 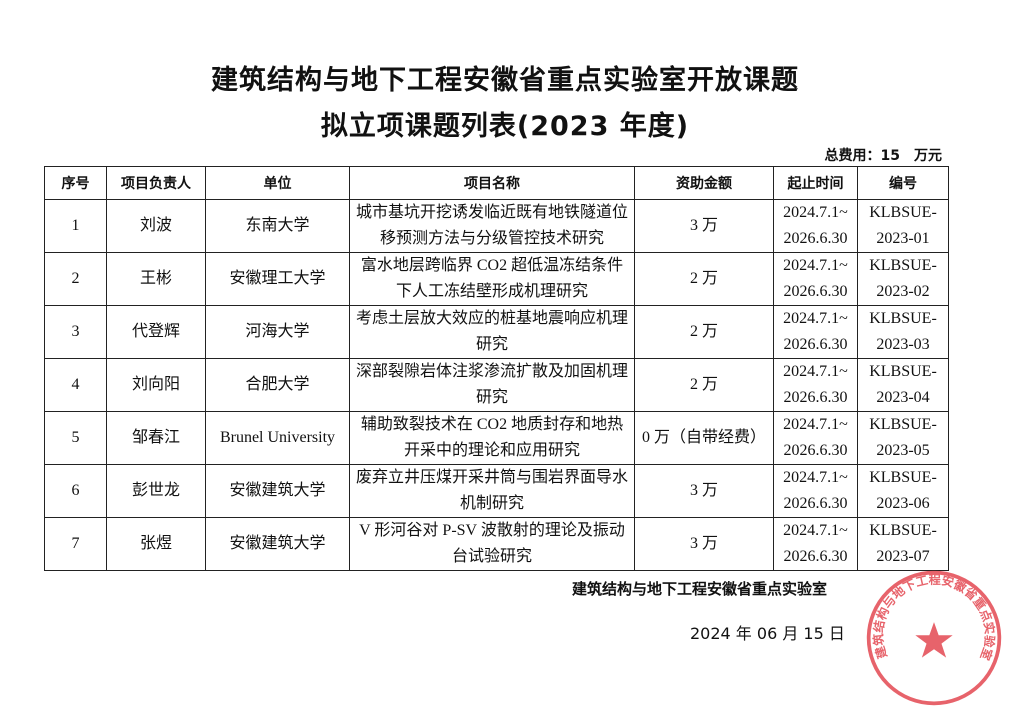 What do you see at coordinates (903, 450) in the screenshot?
I see `cell-text: 2023-05` at bounding box center [903, 450].